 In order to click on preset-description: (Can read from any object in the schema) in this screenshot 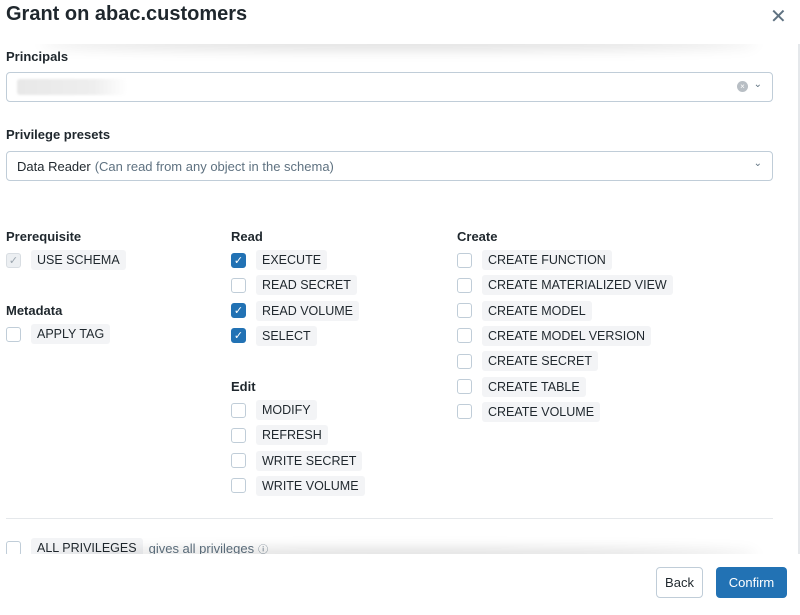, I will do `click(214, 166)`.